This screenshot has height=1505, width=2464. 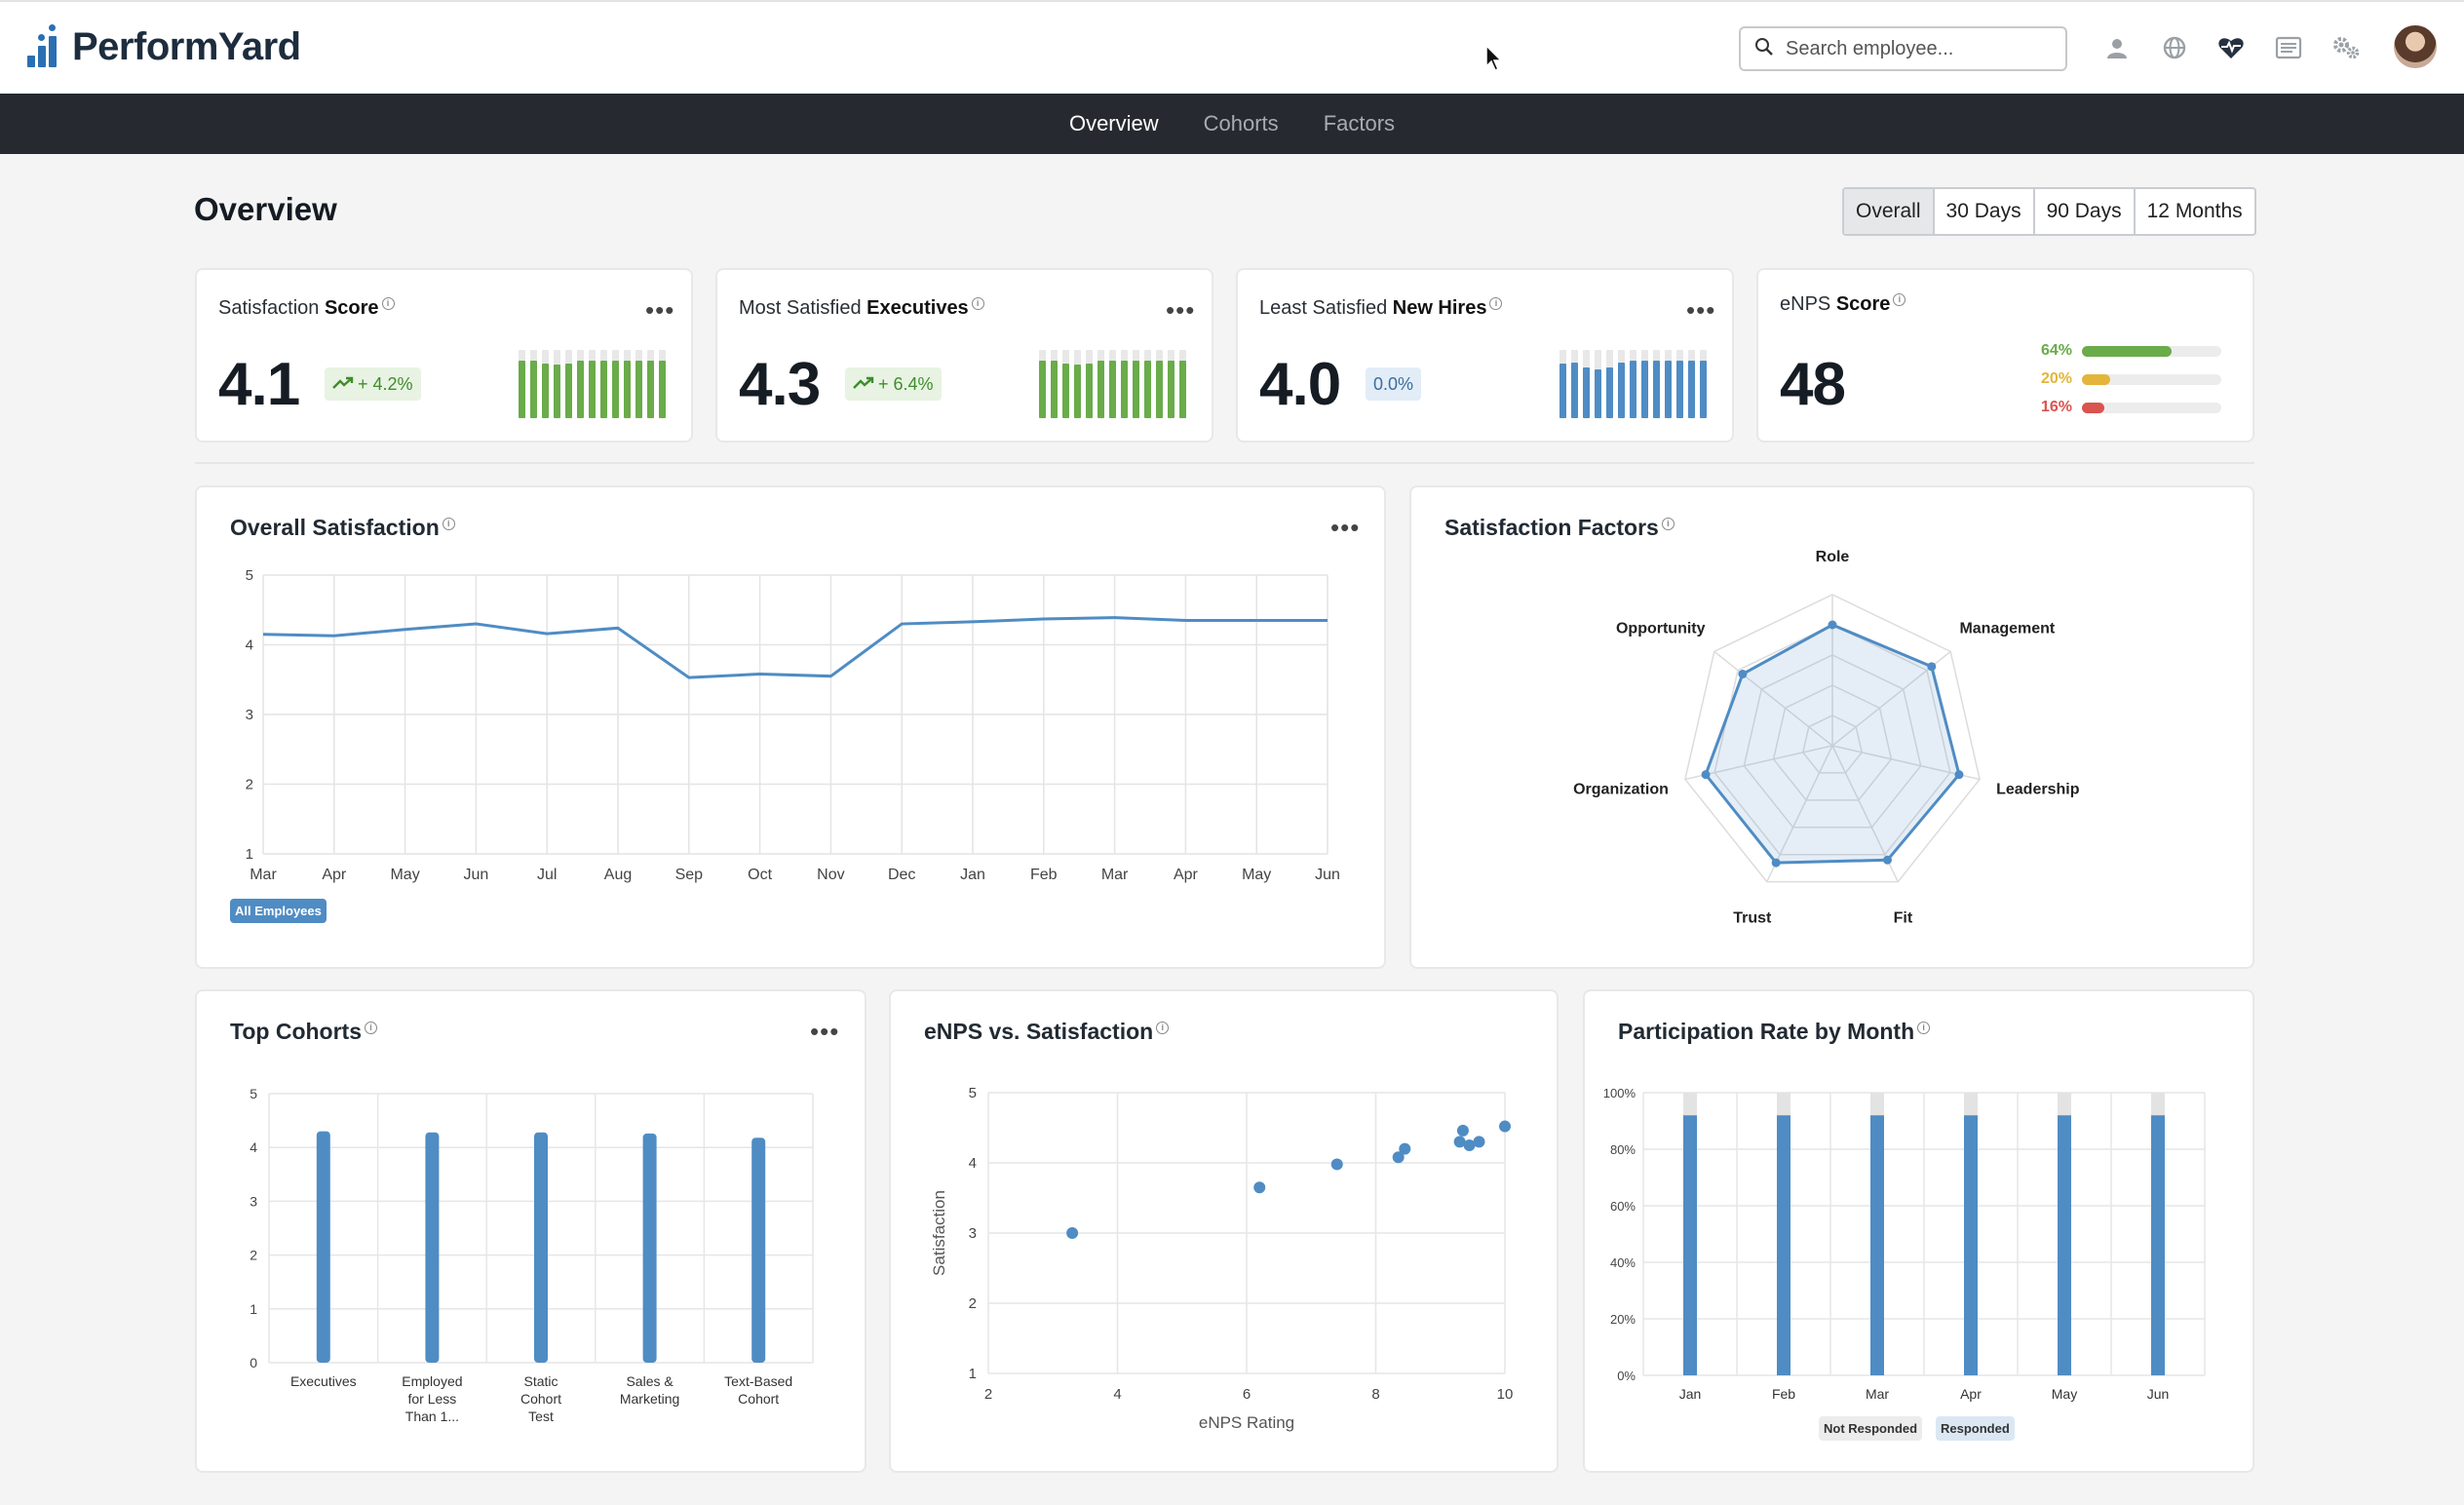 I want to click on radar-label: Organization, so click(x=1621, y=789).